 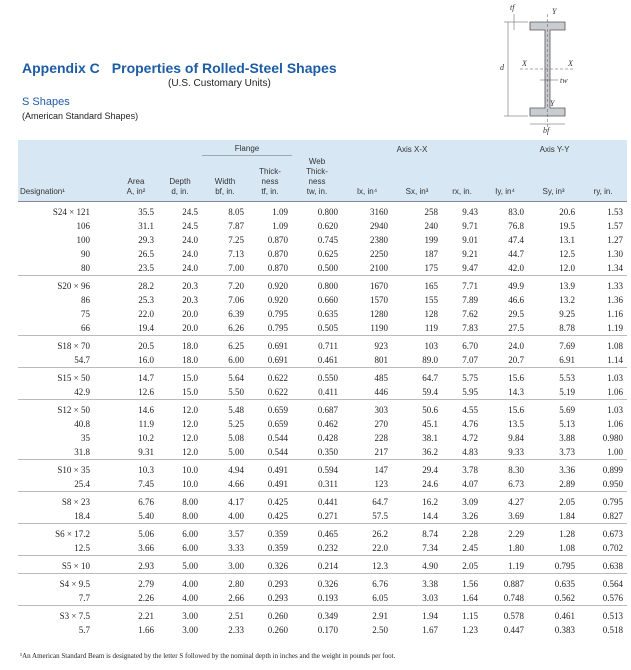 I want to click on cell: 103, so click(x=417, y=343).